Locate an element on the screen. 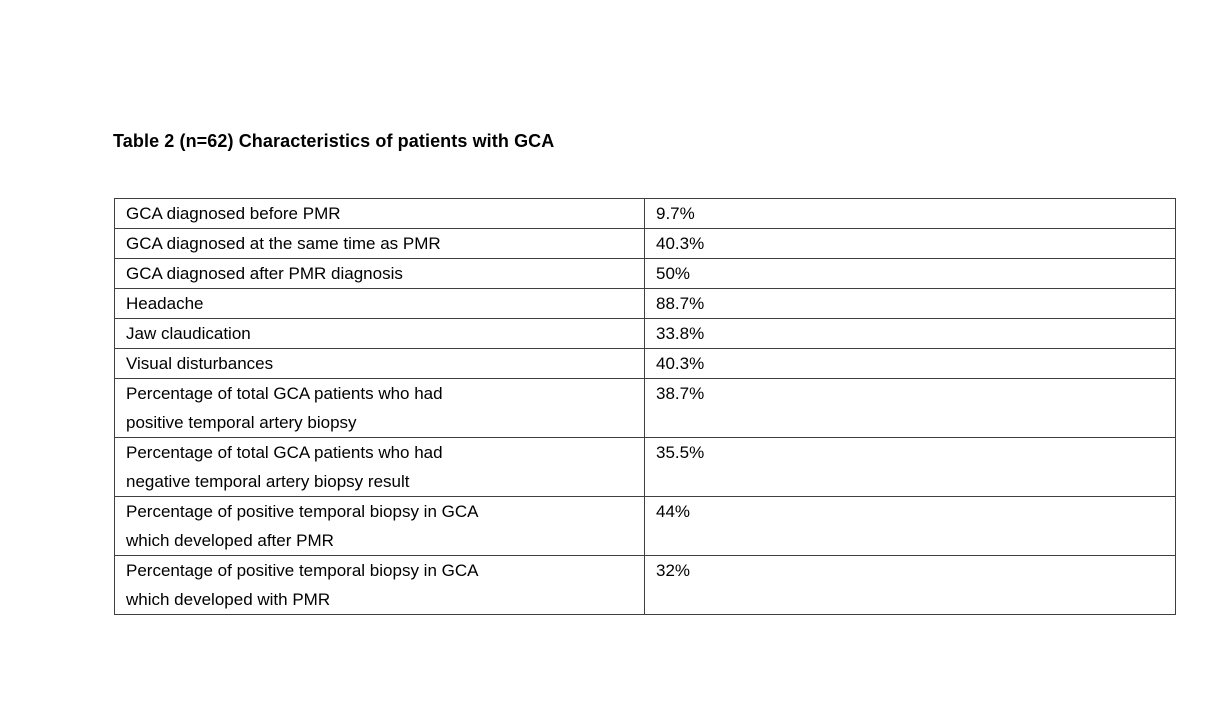  characteristic-value: 44% is located at coordinates (910, 526).